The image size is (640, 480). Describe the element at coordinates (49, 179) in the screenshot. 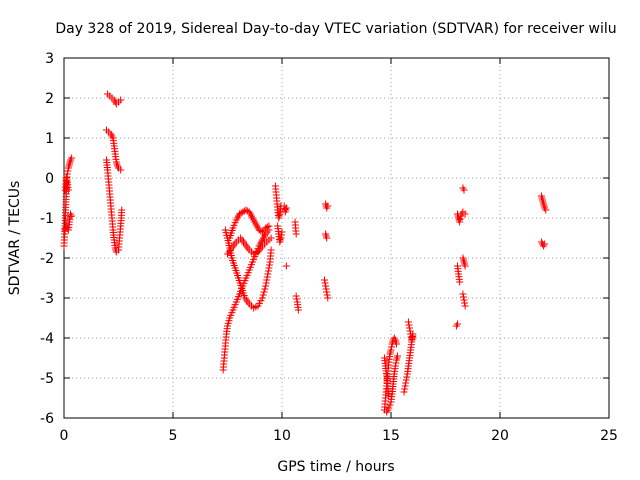

I see `y-tick-label: 0` at that location.